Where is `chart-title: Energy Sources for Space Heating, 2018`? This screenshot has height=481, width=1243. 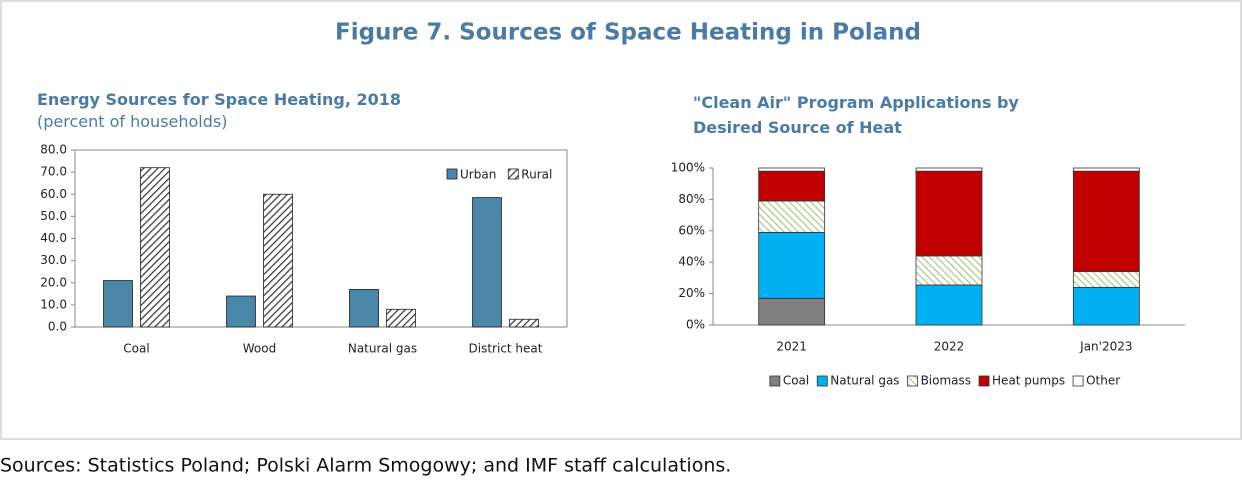 chart-title: Energy Sources for Space Heating, 2018 is located at coordinates (219, 99).